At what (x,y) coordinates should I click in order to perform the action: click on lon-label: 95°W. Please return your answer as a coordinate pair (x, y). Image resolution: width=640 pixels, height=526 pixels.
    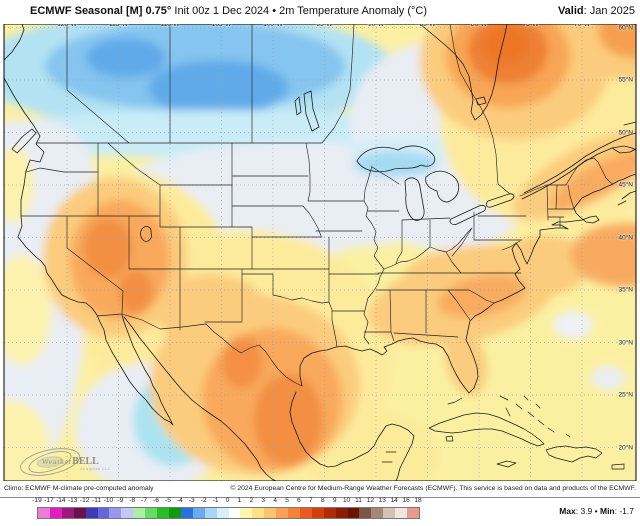
    Looking at the image, I should click on (324, 24).